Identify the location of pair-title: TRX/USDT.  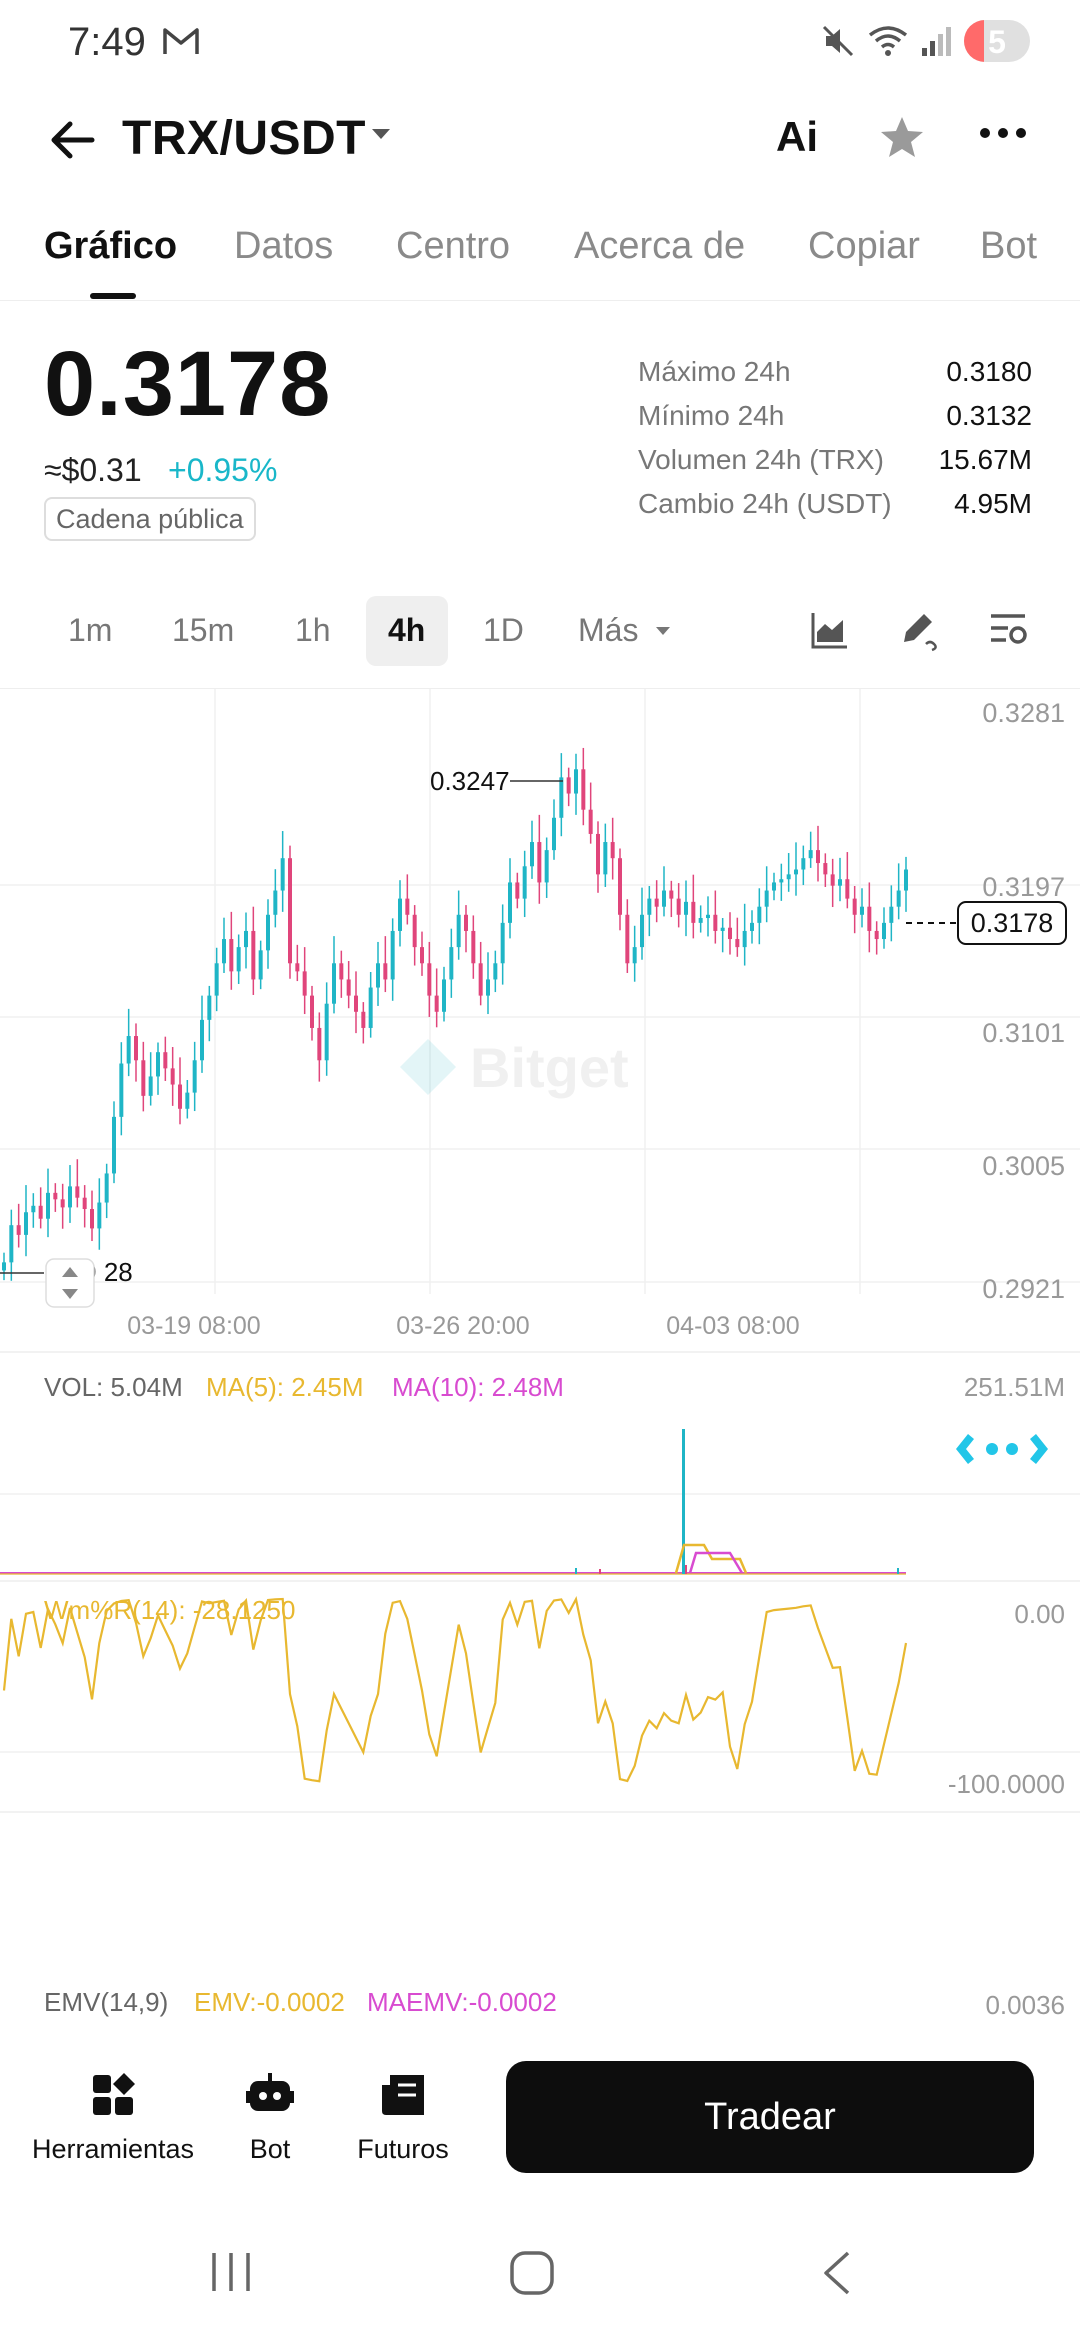
(244, 138).